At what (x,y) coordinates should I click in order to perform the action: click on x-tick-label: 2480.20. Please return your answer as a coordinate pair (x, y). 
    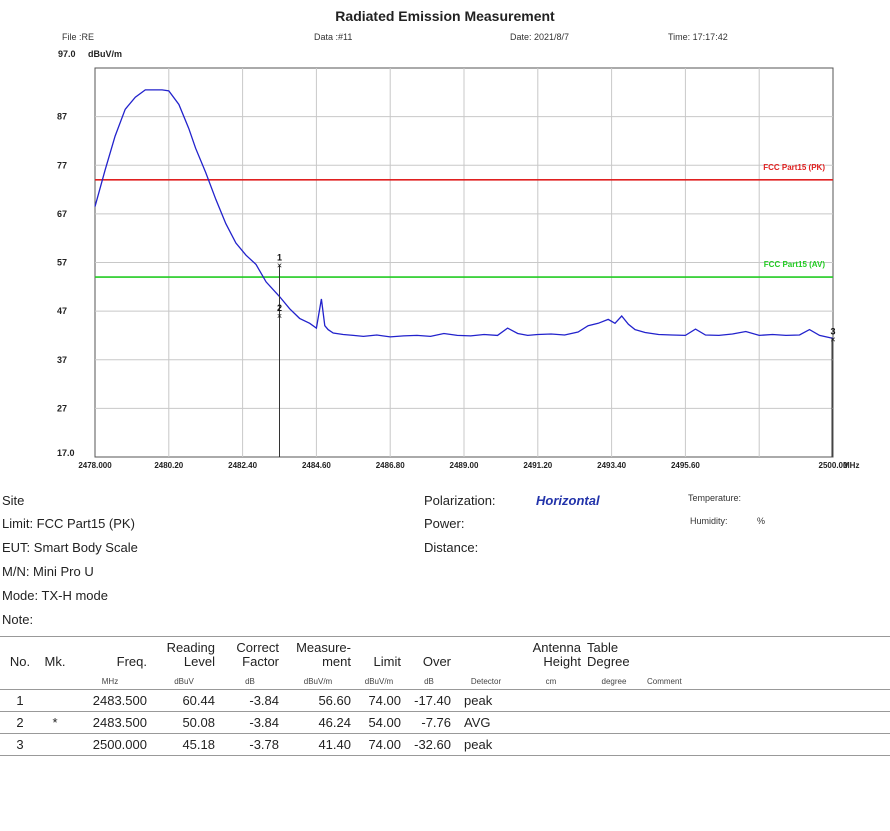
    Looking at the image, I should click on (168, 465).